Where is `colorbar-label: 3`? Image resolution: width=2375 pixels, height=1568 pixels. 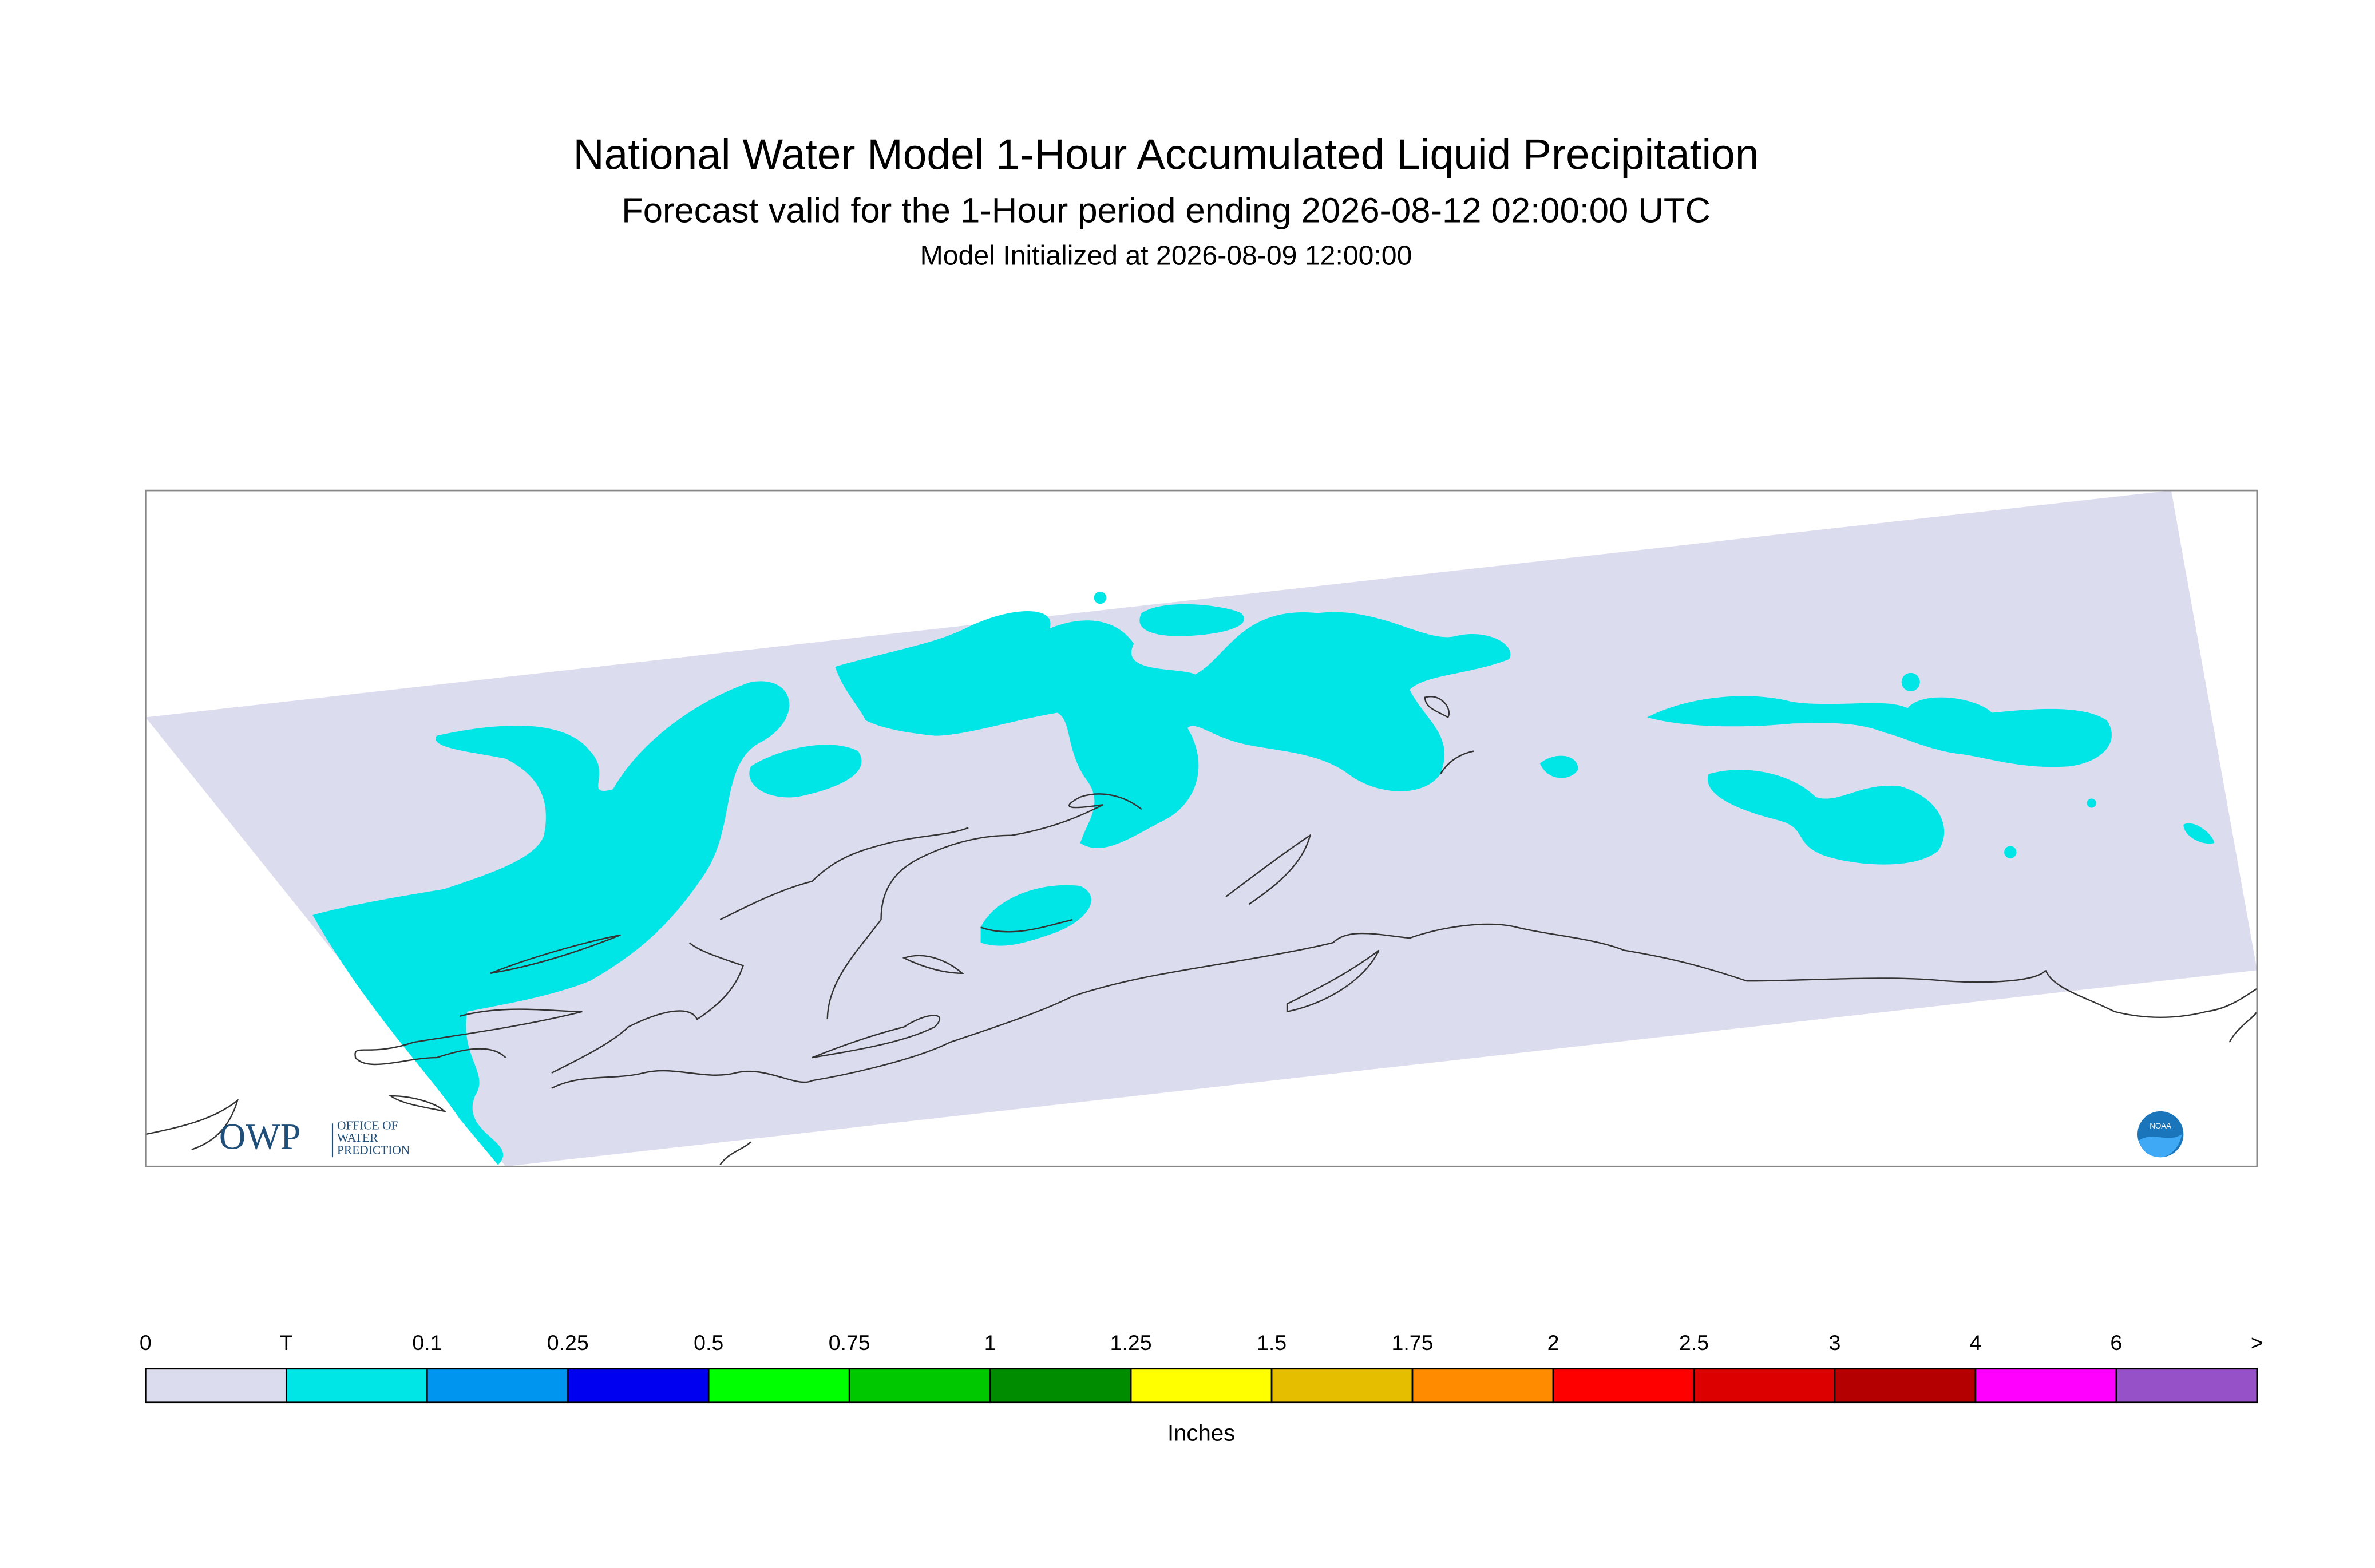 colorbar-label: 3 is located at coordinates (1835, 1343).